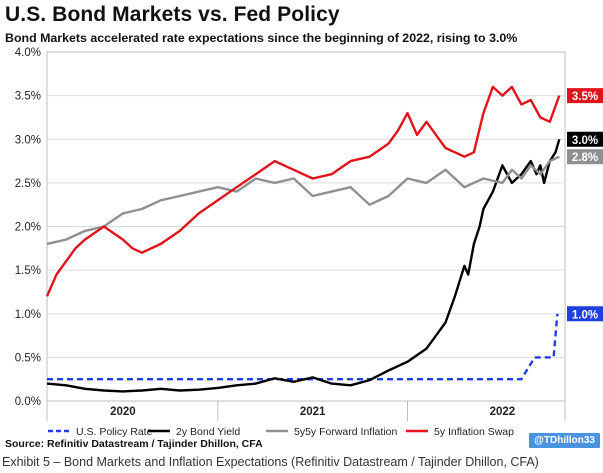  What do you see at coordinates (28, 358) in the screenshot?
I see `y-tick-label: 0.5%` at bounding box center [28, 358].